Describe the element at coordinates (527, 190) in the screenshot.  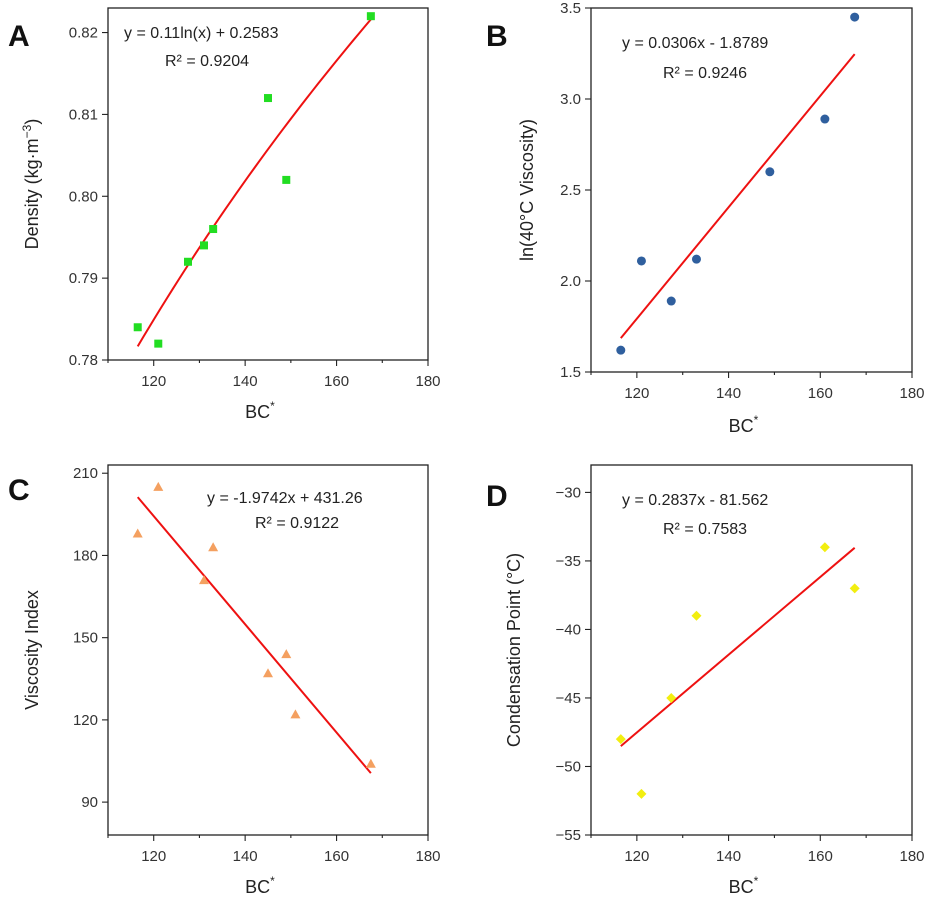
I see `panel-b-y-axis-title: ln(40°C Viscosity)` at that location.